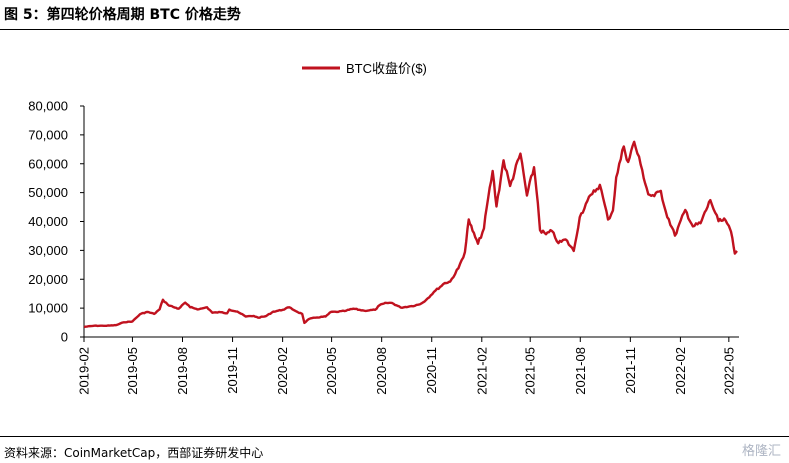  What do you see at coordinates (48, 106) in the screenshot?
I see `y-tick-label: 80,000` at bounding box center [48, 106].